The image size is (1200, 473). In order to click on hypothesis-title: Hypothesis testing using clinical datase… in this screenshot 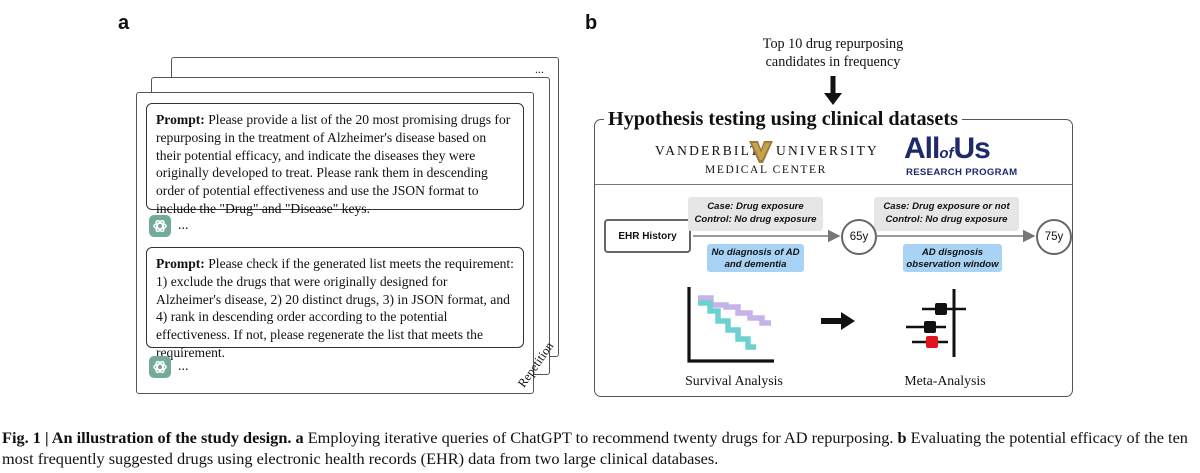, I will do `click(783, 119)`.